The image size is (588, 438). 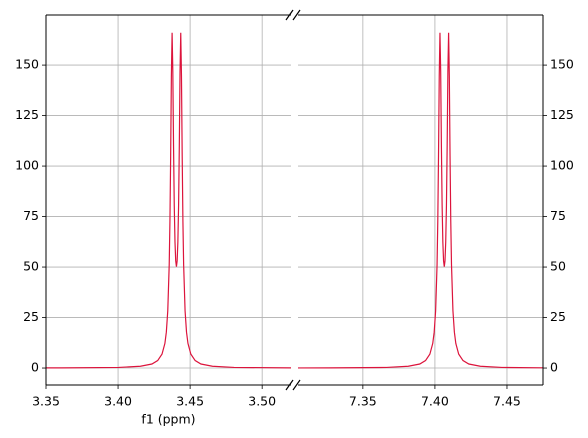 I want to click on axis-break-marks, so click(x=293, y=200).